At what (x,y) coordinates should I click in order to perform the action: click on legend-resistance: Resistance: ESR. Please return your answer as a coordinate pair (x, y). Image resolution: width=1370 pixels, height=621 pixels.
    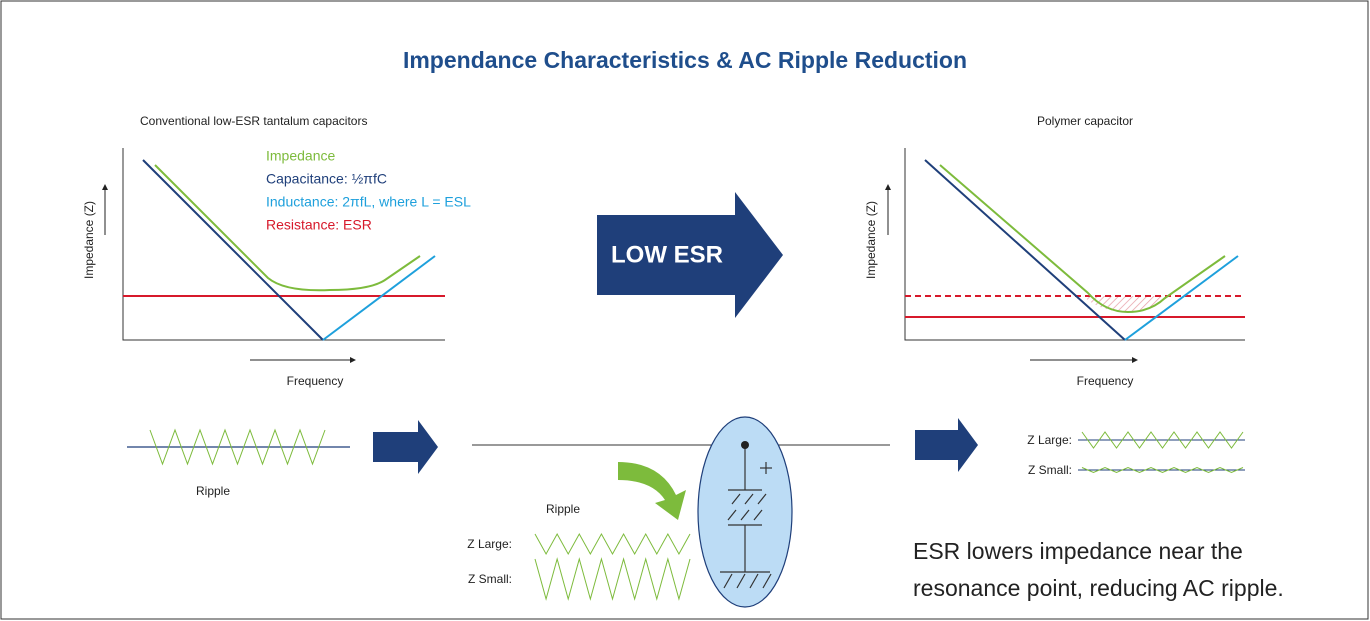
    Looking at the image, I should click on (319, 225).